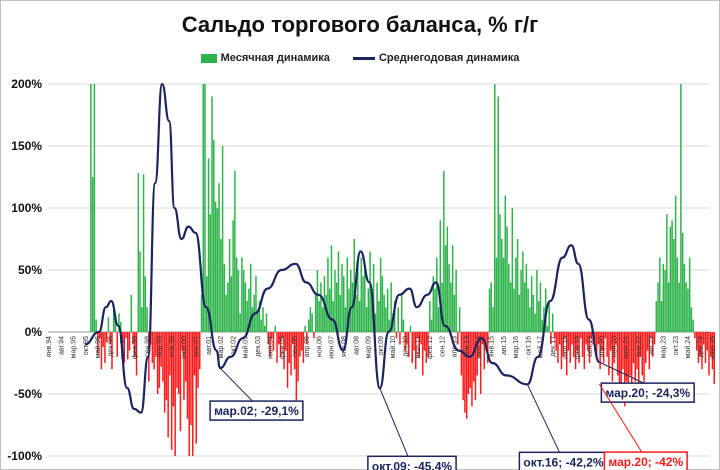 This screenshot has height=470, width=720. What do you see at coordinates (688, 347) in the screenshot?
I see `x-tick-label: май.24` at bounding box center [688, 347].